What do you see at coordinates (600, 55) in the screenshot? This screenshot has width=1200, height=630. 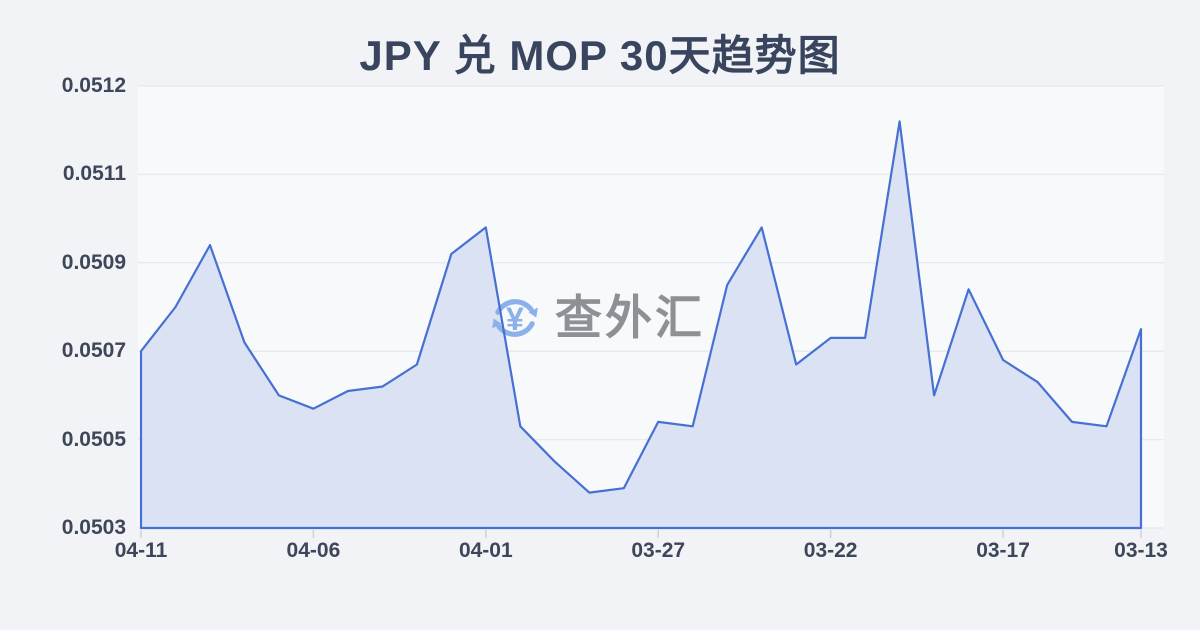 I see `chart-title: JPY 兑 MOP 30天趋势图` at bounding box center [600, 55].